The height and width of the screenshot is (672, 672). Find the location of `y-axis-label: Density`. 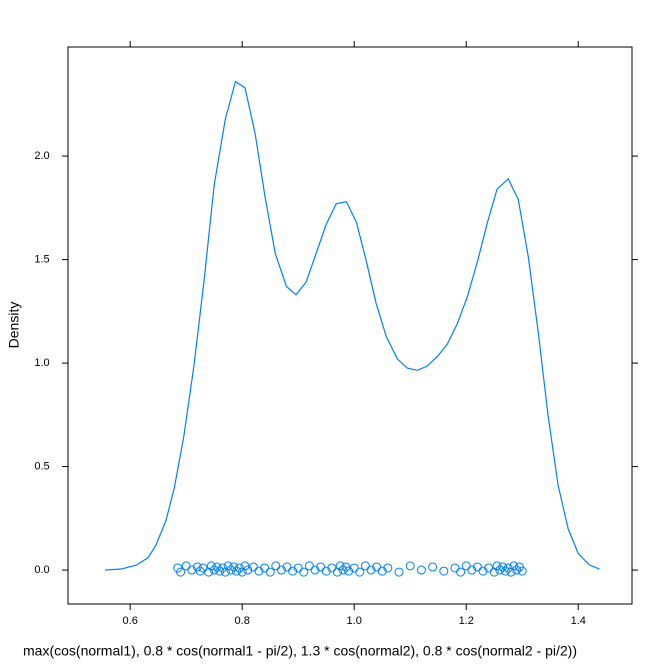

y-axis-label: Density is located at coordinates (14, 325).